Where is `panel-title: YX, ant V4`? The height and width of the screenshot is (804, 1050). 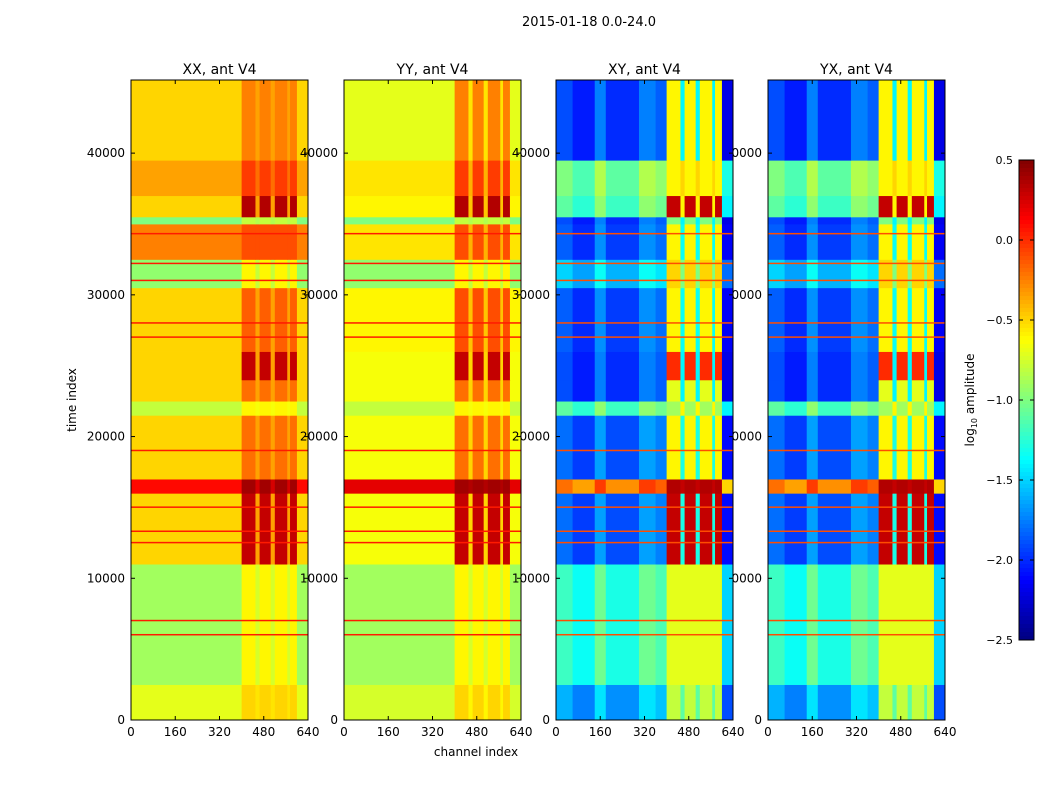 panel-title: YX, ant V4 is located at coordinates (856, 70).